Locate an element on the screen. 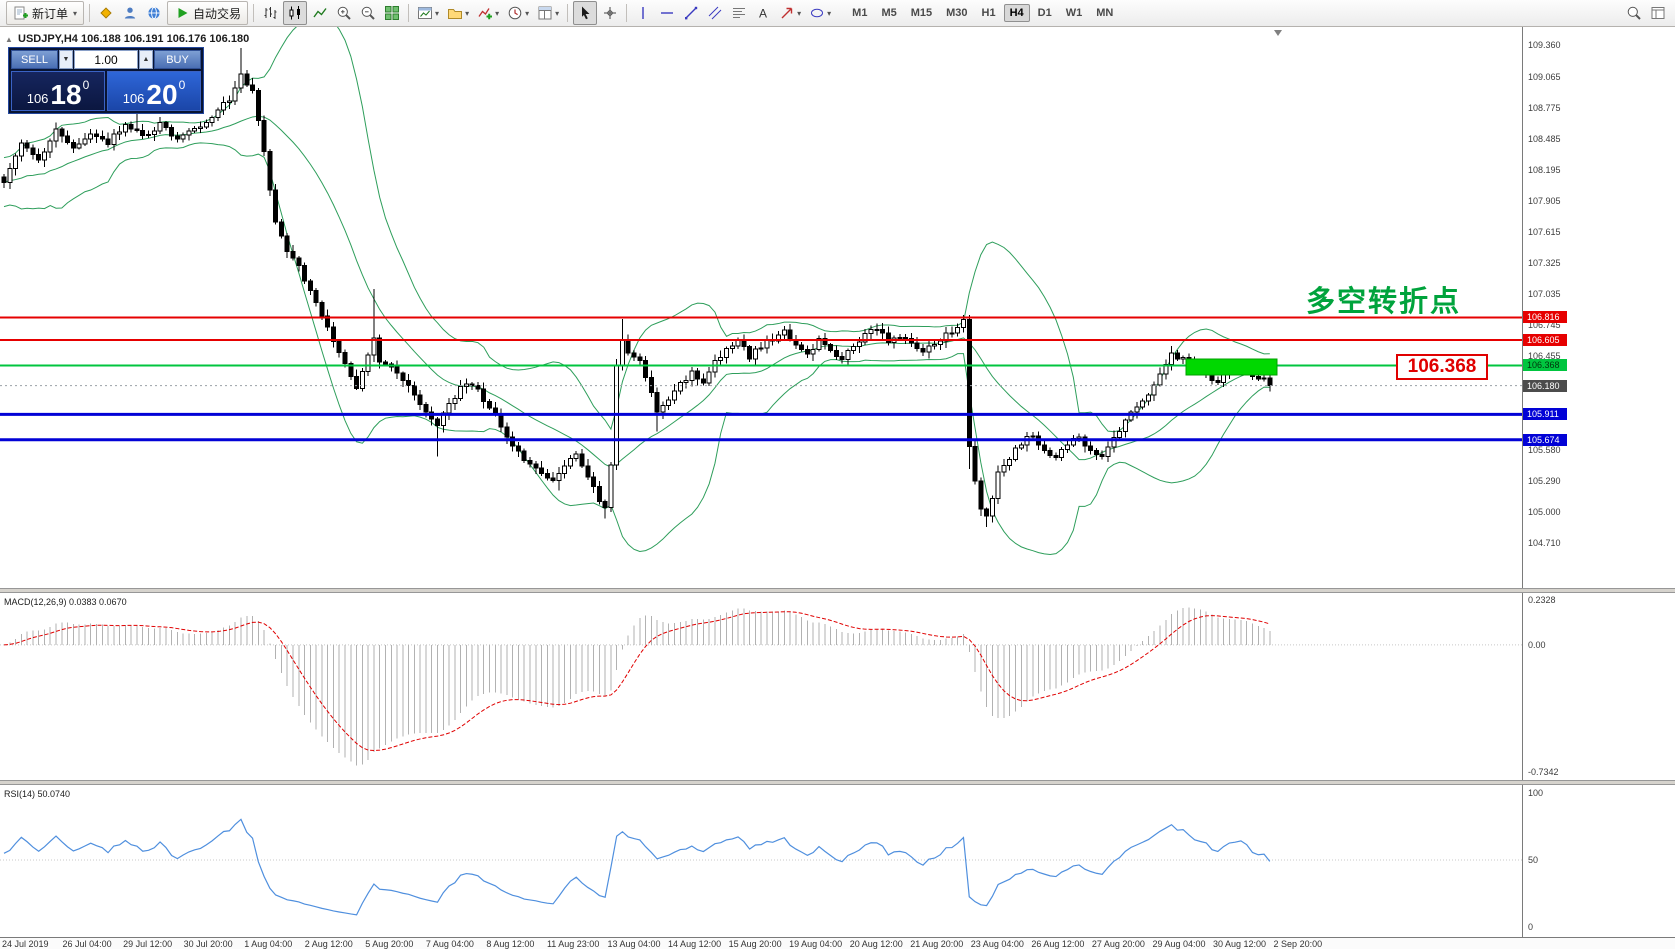 The height and width of the screenshot is (949, 1675). price-tag-105.674: 105.674 is located at coordinates (1545, 439).